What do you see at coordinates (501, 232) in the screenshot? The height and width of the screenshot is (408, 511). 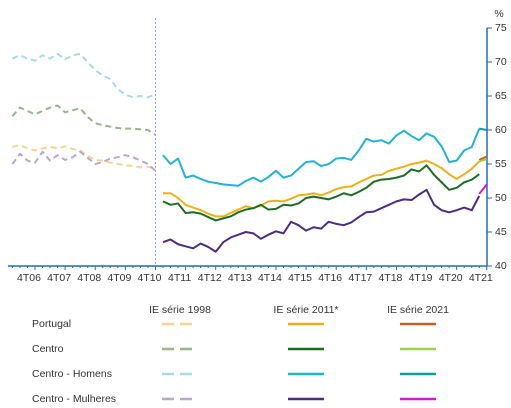 I see `y-tick-label: 45` at bounding box center [501, 232].